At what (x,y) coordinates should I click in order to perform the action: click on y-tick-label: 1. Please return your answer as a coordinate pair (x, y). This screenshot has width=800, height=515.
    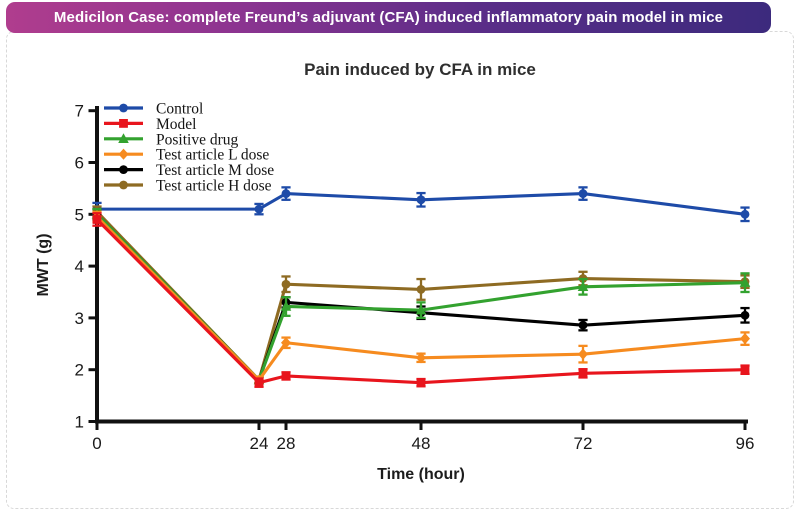
    Looking at the image, I should click on (79, 422).